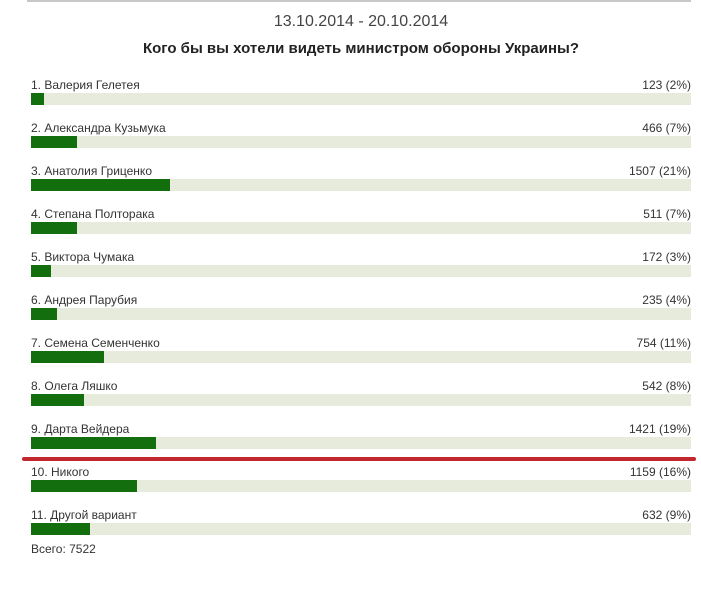  What do you see at coordinates (359, 459) in the screenshot?
I see `highlight-underline` at bounding box center [359, 459].